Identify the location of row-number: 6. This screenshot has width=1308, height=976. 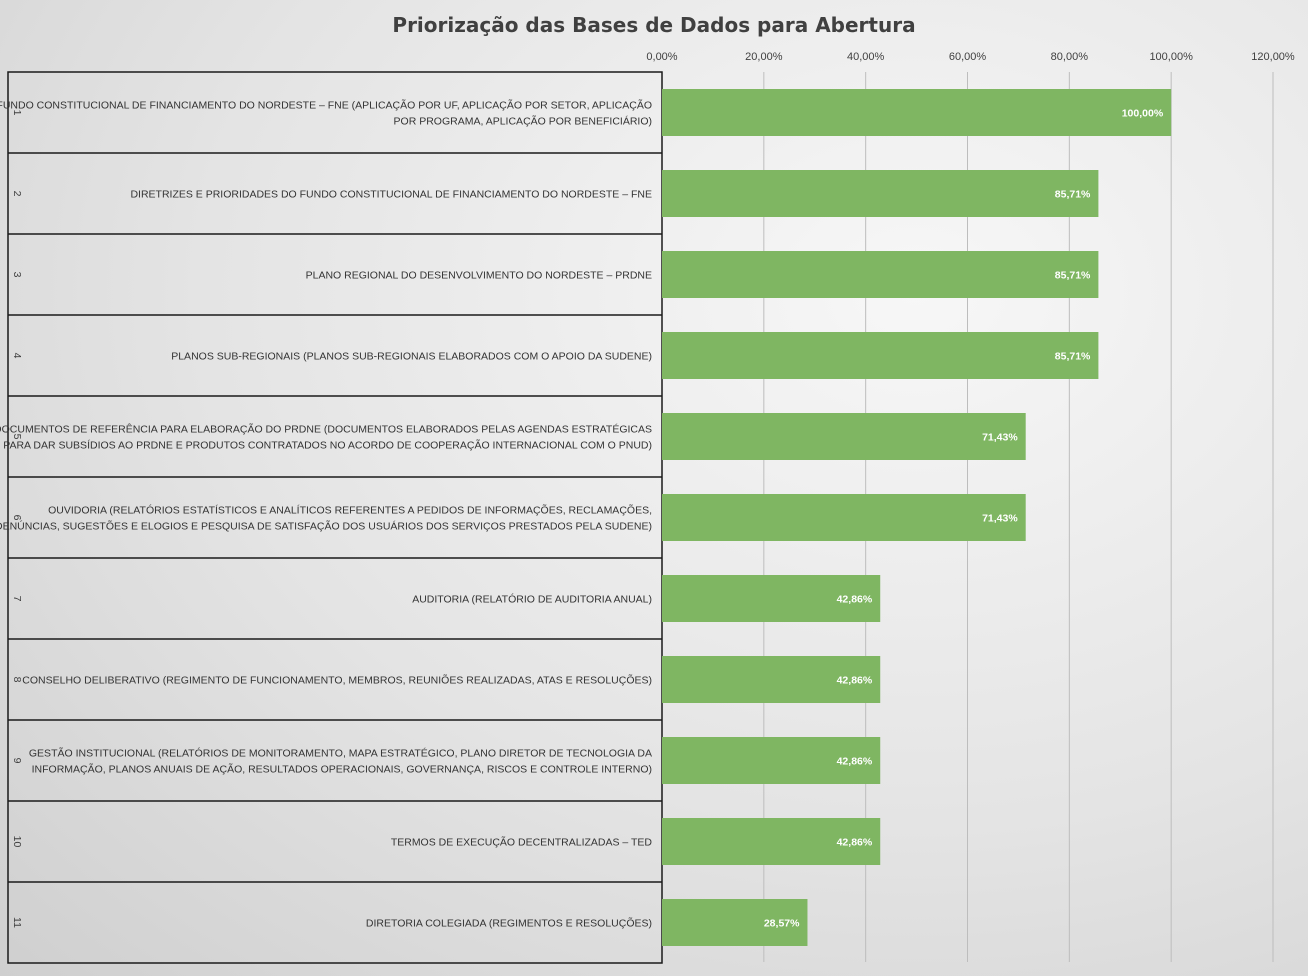
(17, 518).